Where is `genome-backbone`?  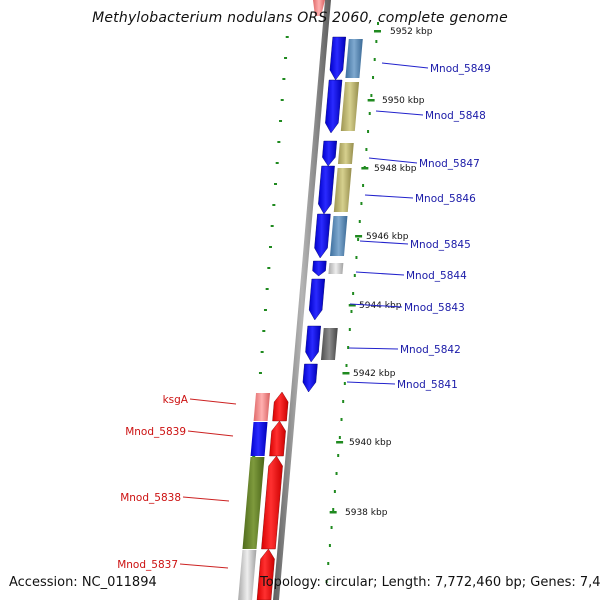 genome-backbone is located at coordinates (302, 300).